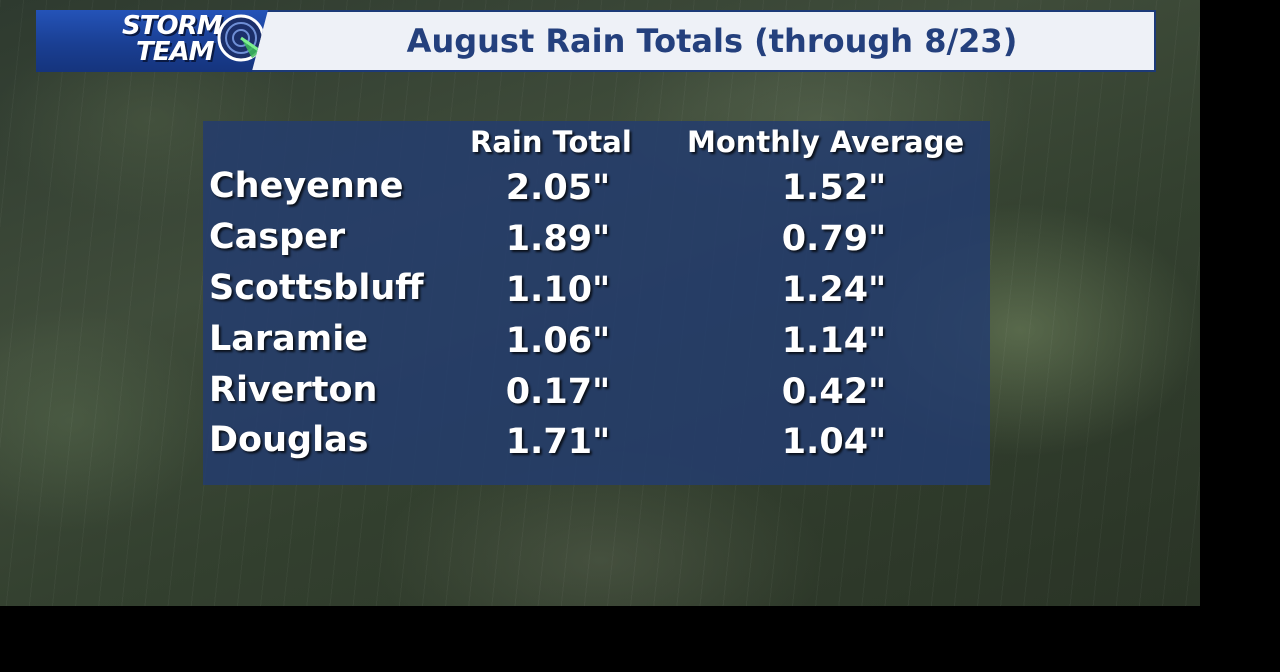 The width and height of the screenshot is (1280, 672). Describe the element at coordinates (289, 339) in the screenshot. I see `city-name: Laramie` at that location.